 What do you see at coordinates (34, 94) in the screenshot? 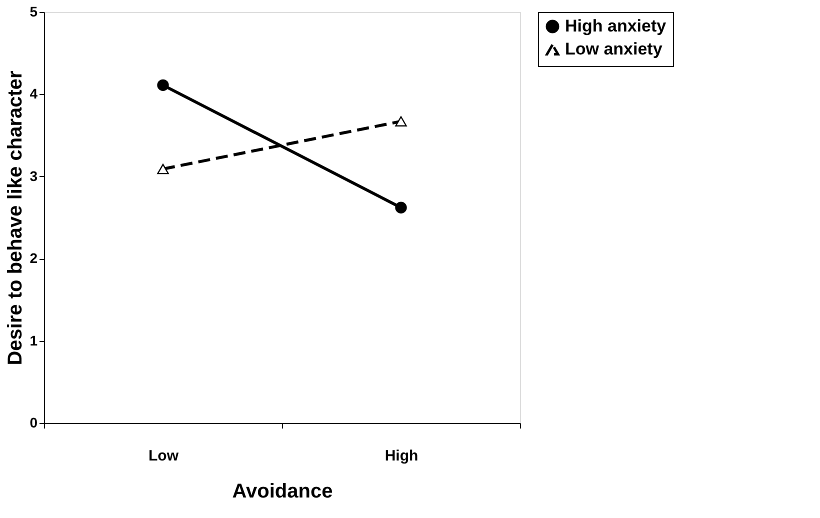
I see `y-tick-label: 4` at bounding box center [34, 94].